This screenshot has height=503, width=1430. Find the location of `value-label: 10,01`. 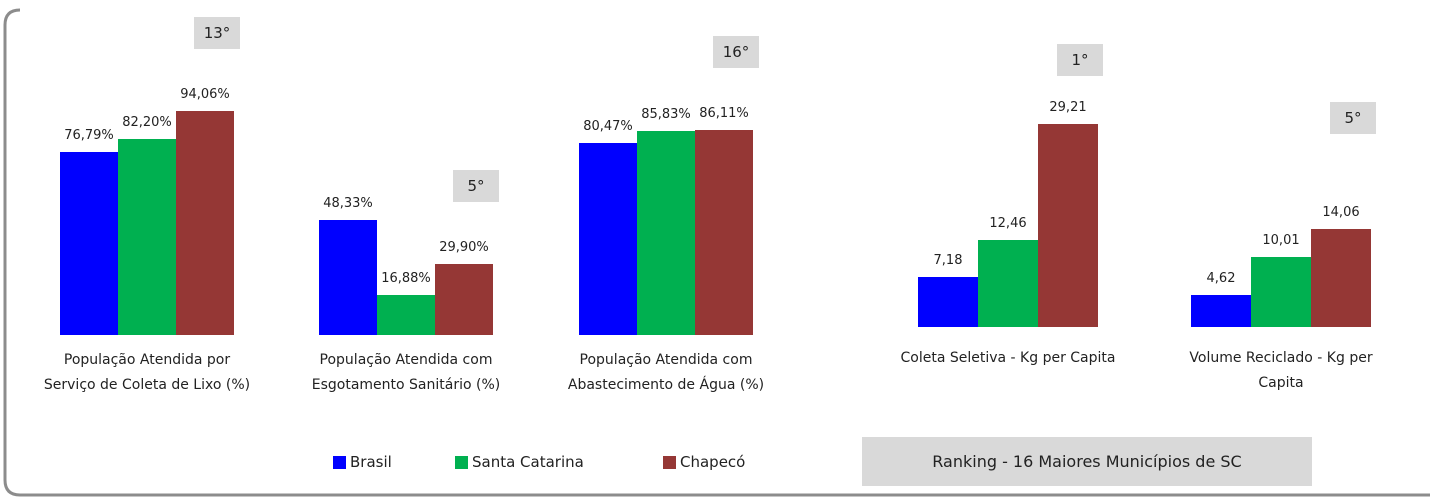

value-label: 10,01 is located at coordinates (1281, 241).